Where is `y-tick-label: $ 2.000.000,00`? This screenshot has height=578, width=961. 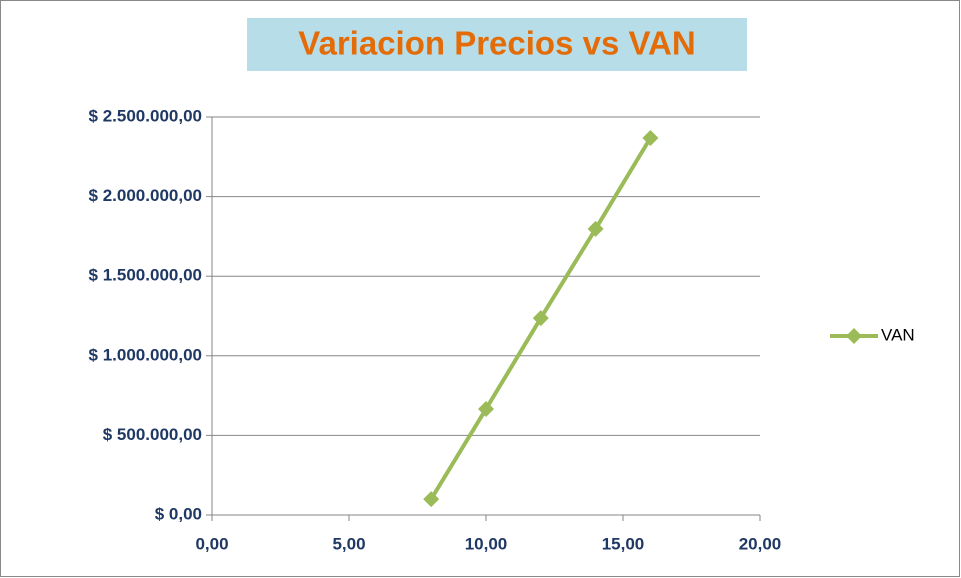
y-tick-label: $ 2.000.000,00 is located at coordinates (145, 195).